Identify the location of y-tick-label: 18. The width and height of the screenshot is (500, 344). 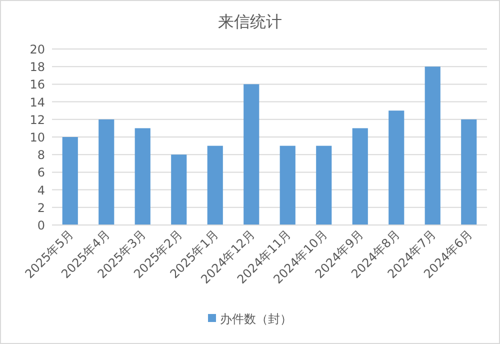
(37, 67).